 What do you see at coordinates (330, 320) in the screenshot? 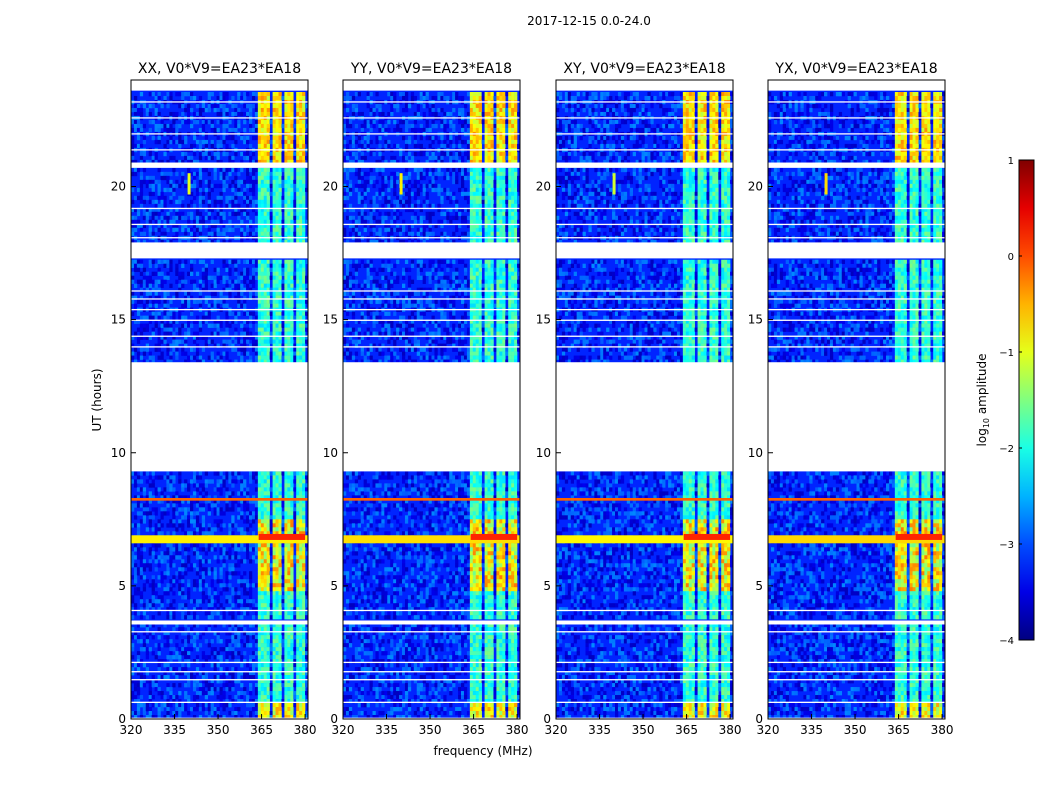
I see `y-tick-label: 15` at bounding box center [330, 320].